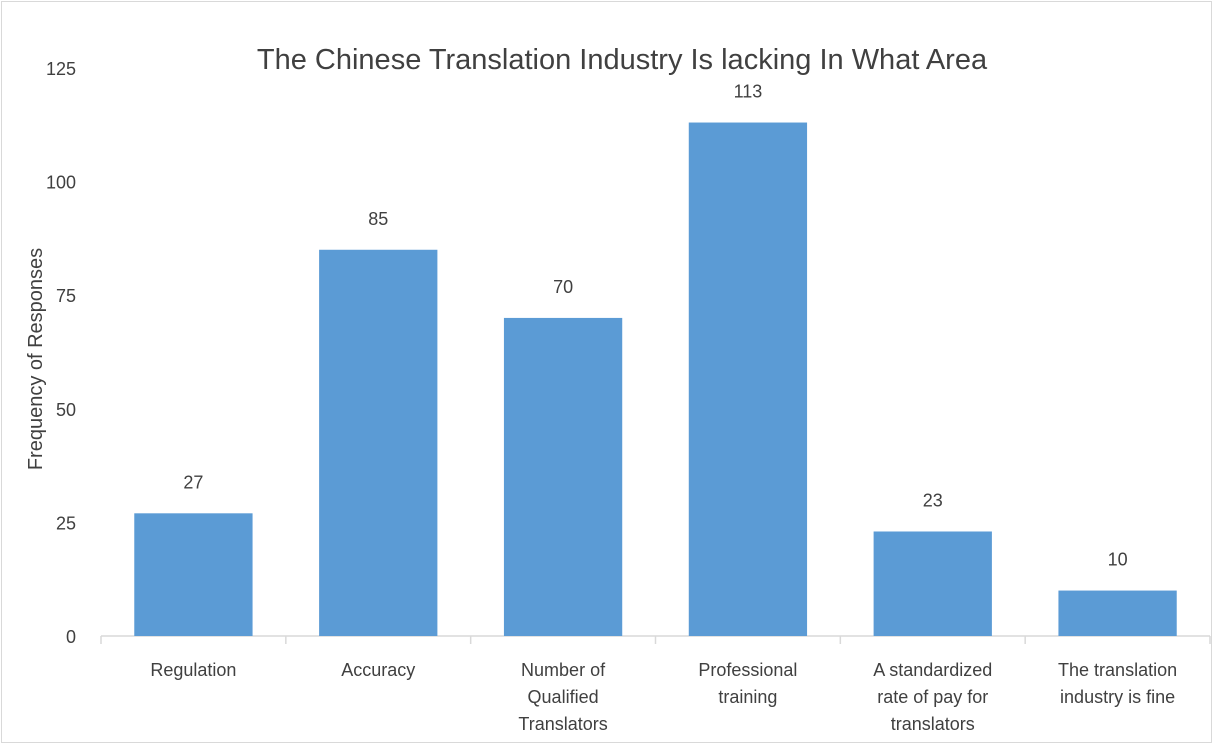 The height and width of the screenshot is (749, 1215). What do you see at coordinates (193, 482) in the screenshot?
I see `data-label: 27` at bounding box center [193, 482].